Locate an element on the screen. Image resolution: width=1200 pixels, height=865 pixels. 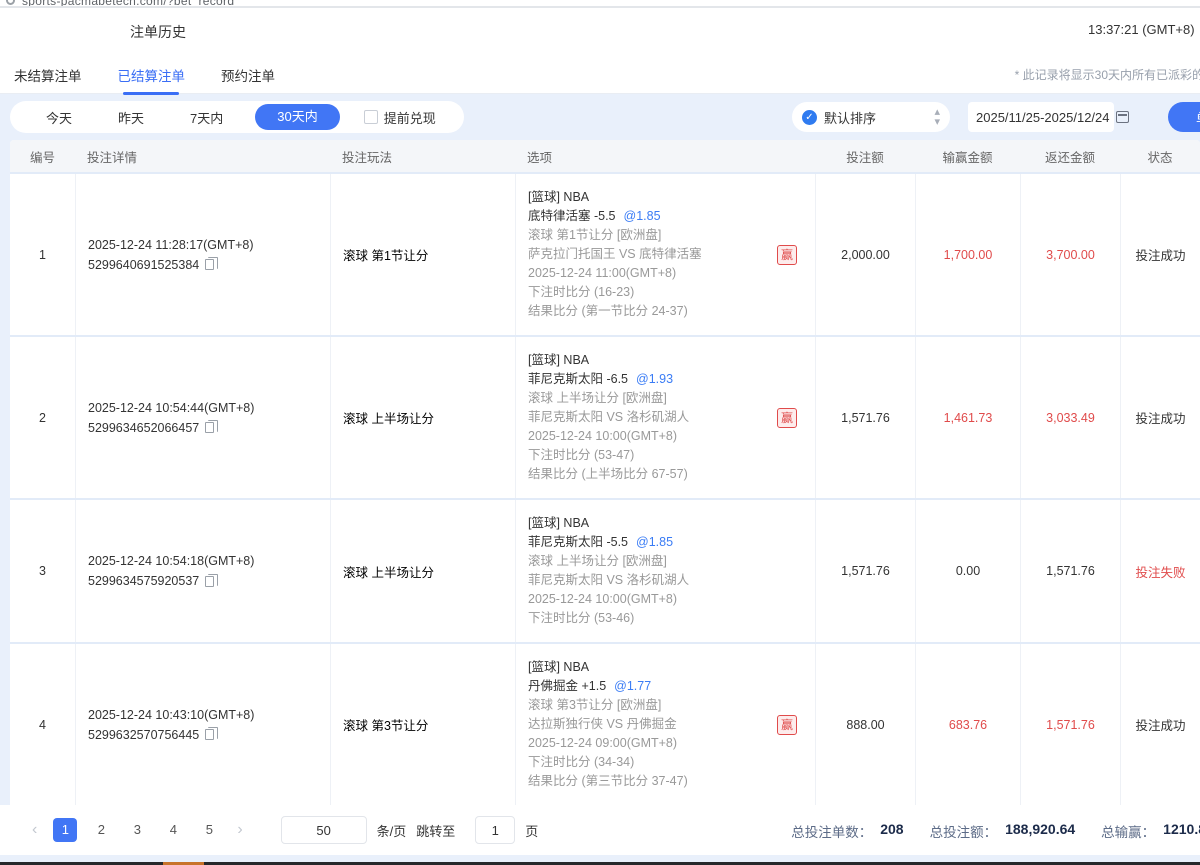
sort-arrows-icon: ▴ ▾ is located at coordinates (937, 117).